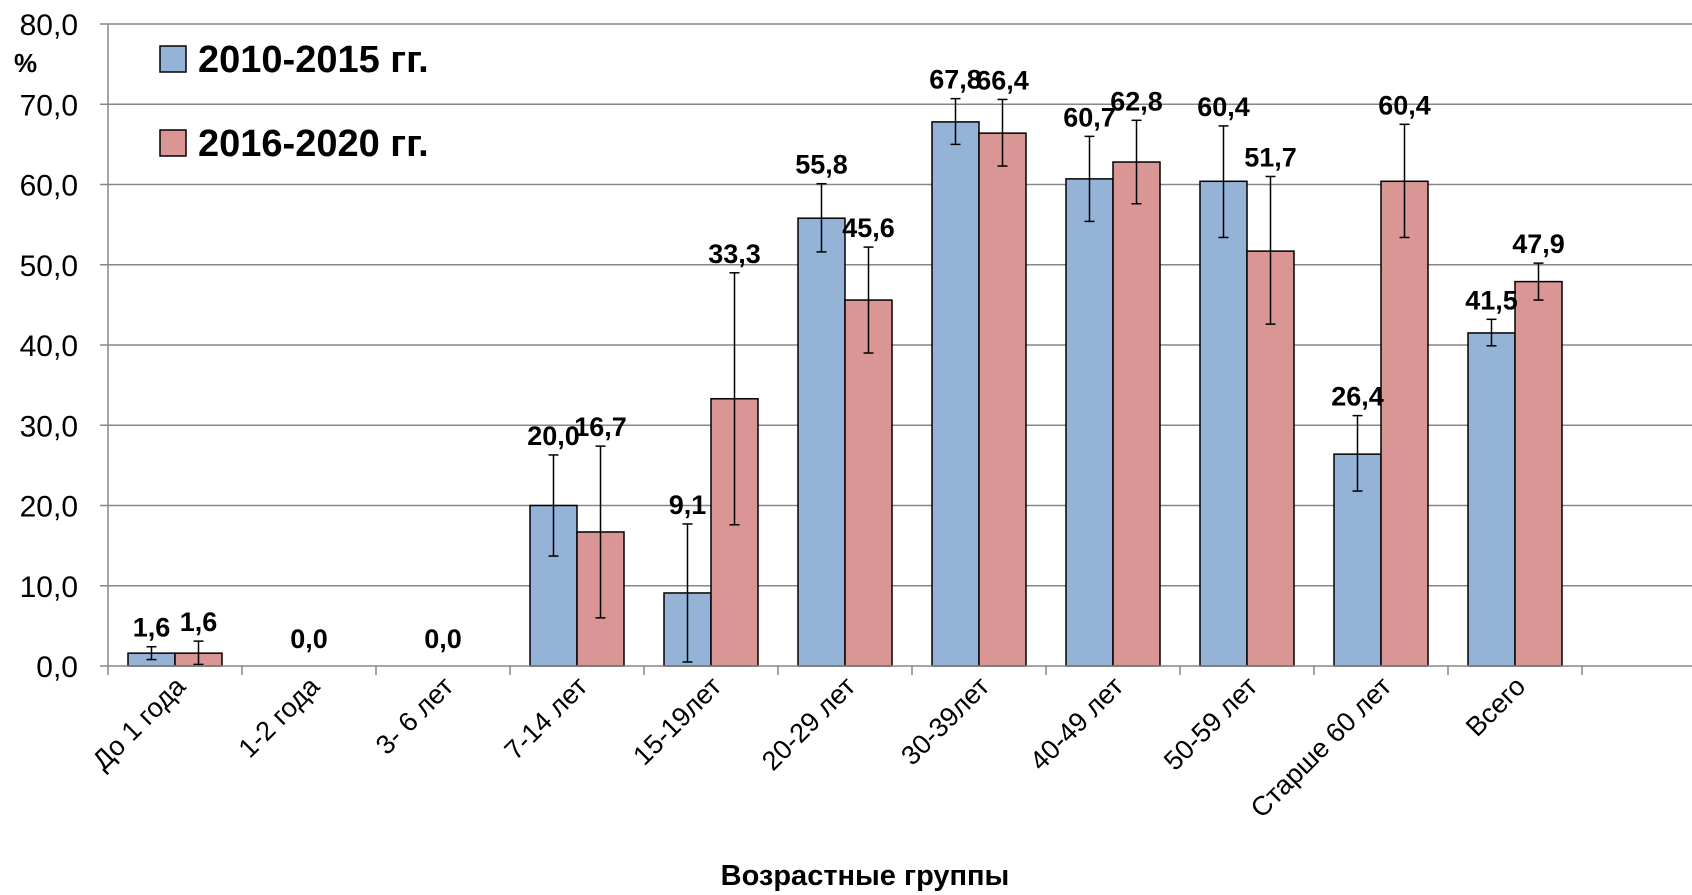 This screenshot has width=1692, height=895. I want to click on category-label: 15-19лет, so click(677, 721).